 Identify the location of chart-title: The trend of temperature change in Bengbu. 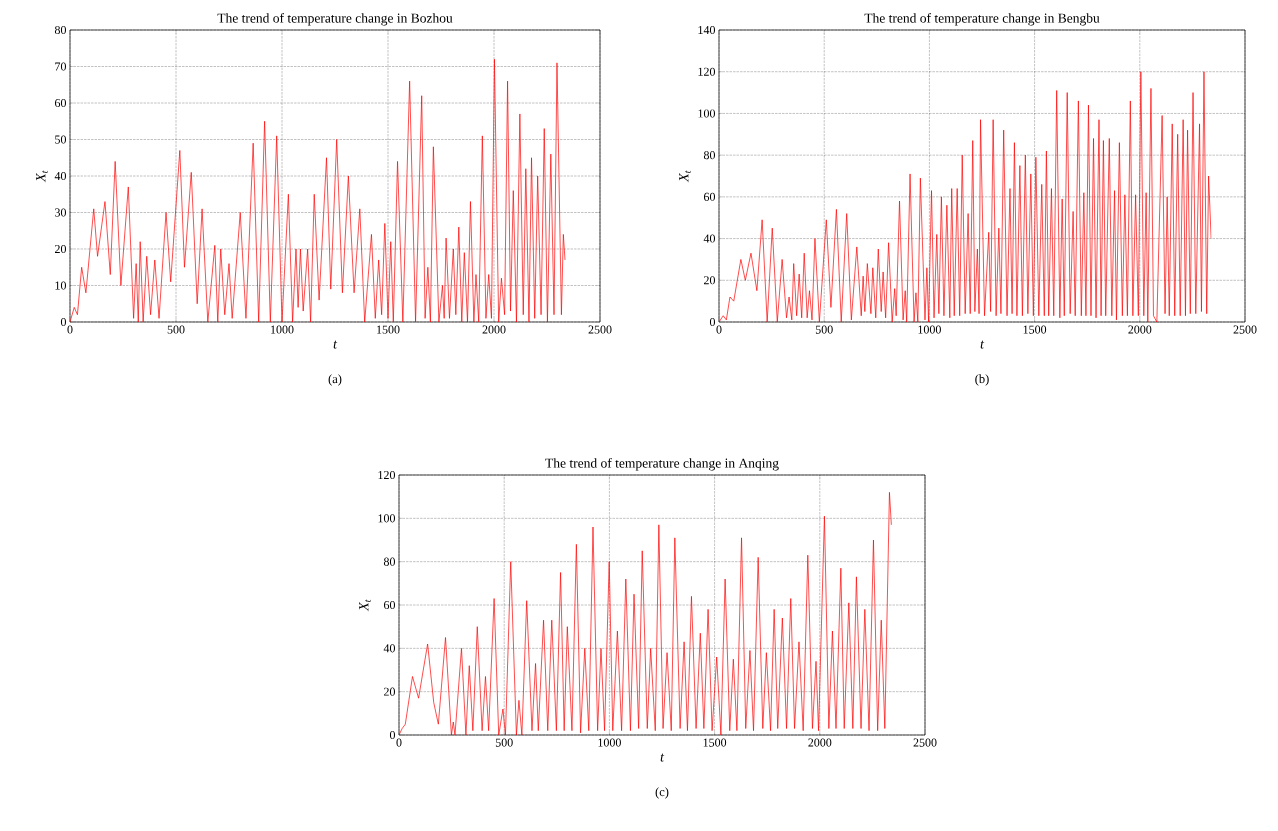
(982, 19).